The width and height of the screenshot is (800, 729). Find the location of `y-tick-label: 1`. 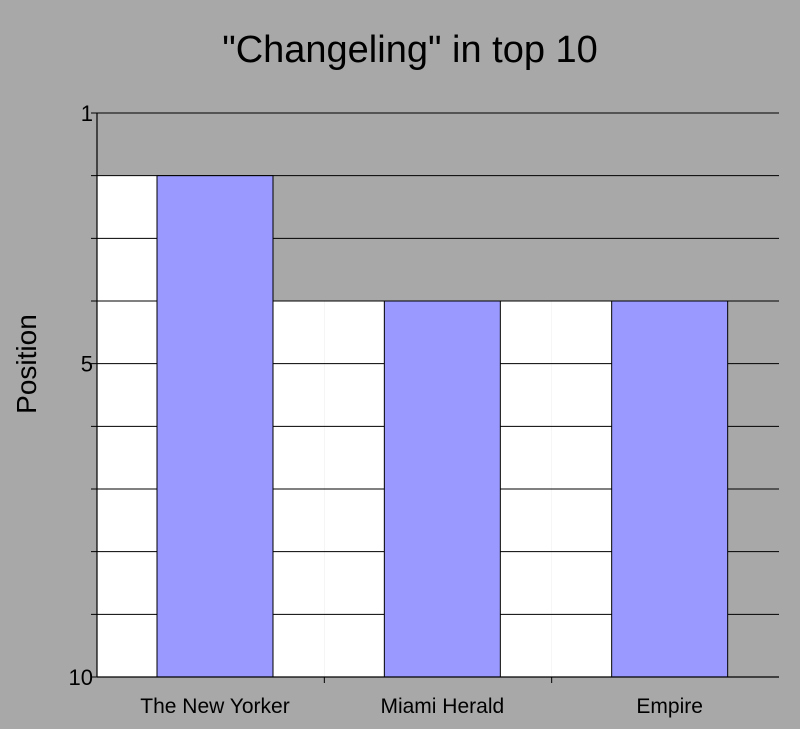

y-tick-label: 1 is located at coordinates (87, 113).